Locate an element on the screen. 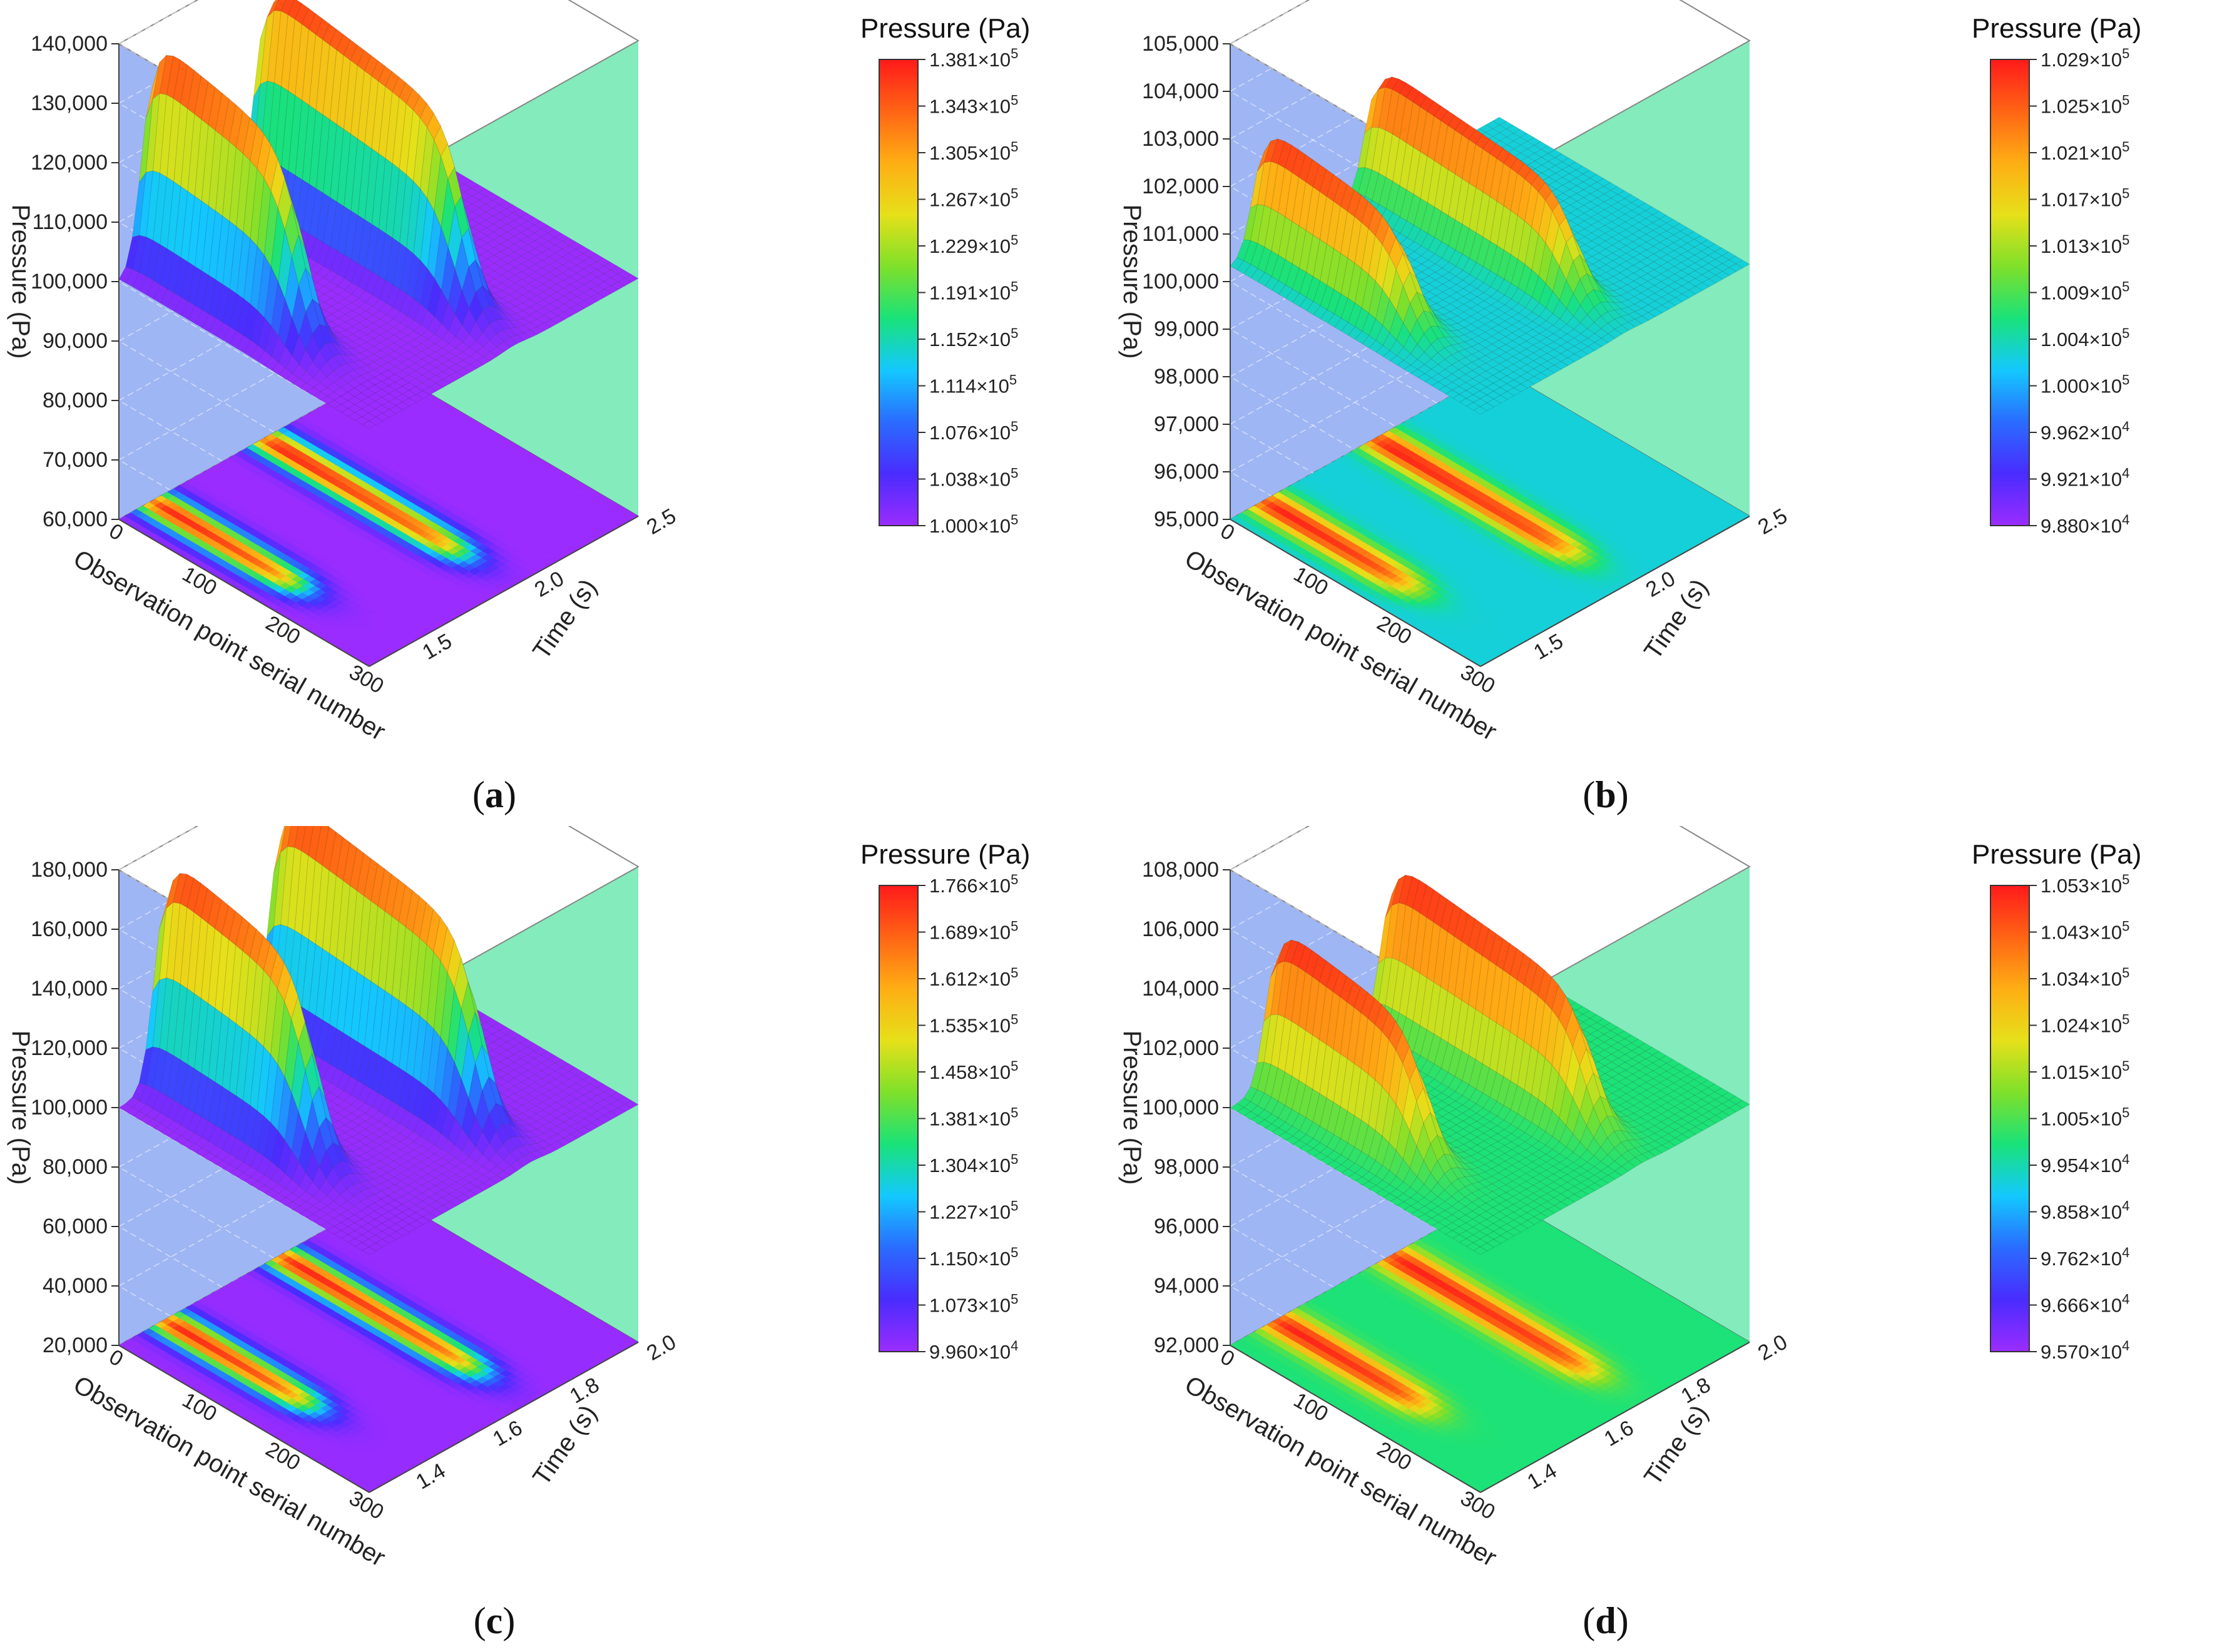  z-tick-label: 130,000 is located at coordinates (69, 103).